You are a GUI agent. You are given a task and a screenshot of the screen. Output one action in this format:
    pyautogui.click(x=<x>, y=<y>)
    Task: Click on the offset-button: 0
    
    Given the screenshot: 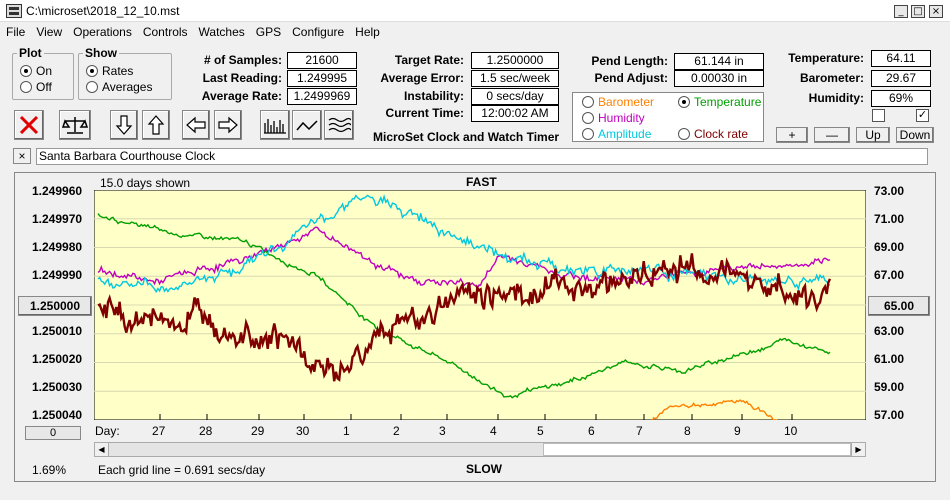 What is the action you would take?
    pyautogui.click(x=53, y=433)
    